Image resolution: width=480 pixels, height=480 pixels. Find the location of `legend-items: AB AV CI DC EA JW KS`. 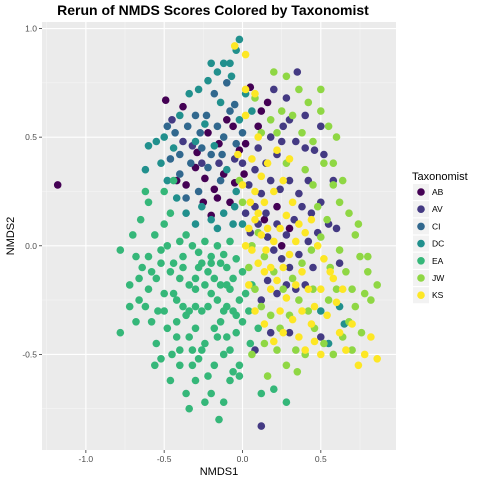

legend-items: AB AV CI DC EA JW KS is located at coordinates (428, 244).